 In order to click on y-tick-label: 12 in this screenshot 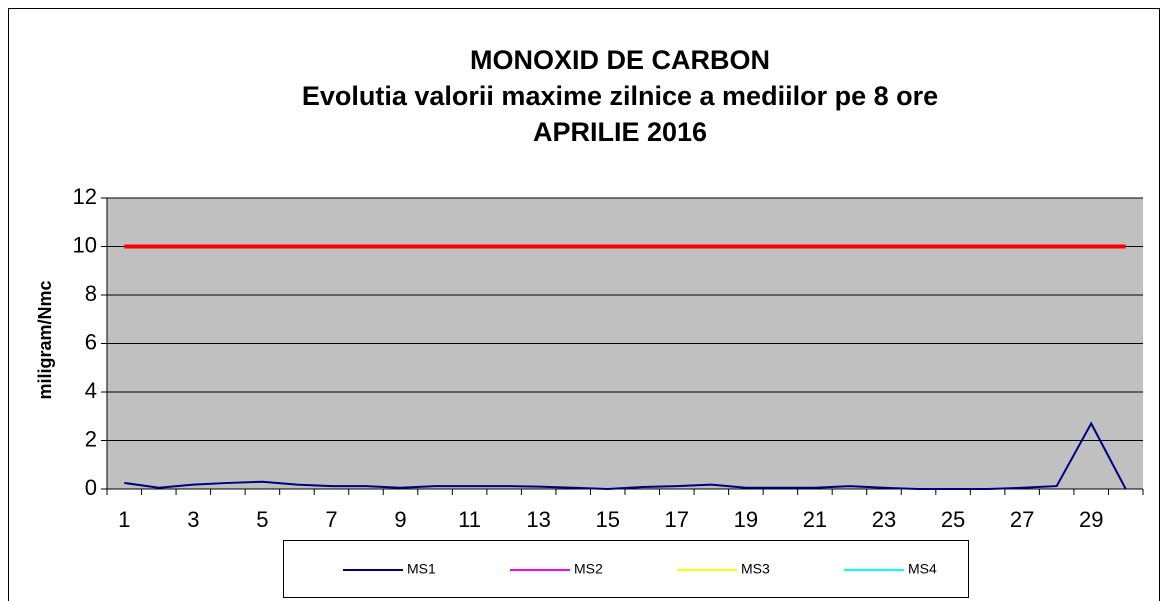, I will do `click(85, 196)`.